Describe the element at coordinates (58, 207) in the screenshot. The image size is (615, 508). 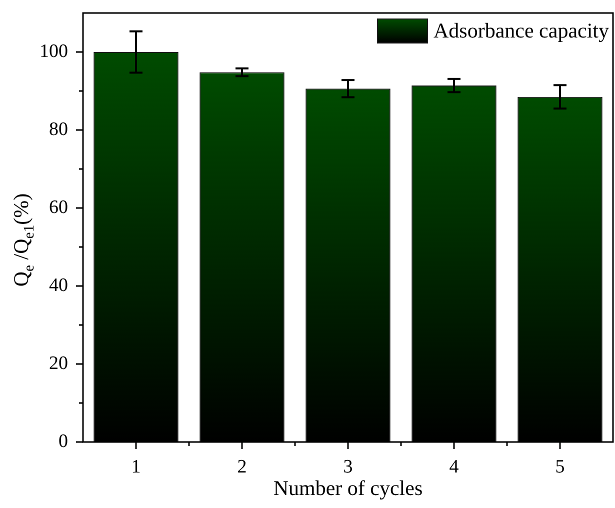
I see `y-tick-label: 60` at that location.